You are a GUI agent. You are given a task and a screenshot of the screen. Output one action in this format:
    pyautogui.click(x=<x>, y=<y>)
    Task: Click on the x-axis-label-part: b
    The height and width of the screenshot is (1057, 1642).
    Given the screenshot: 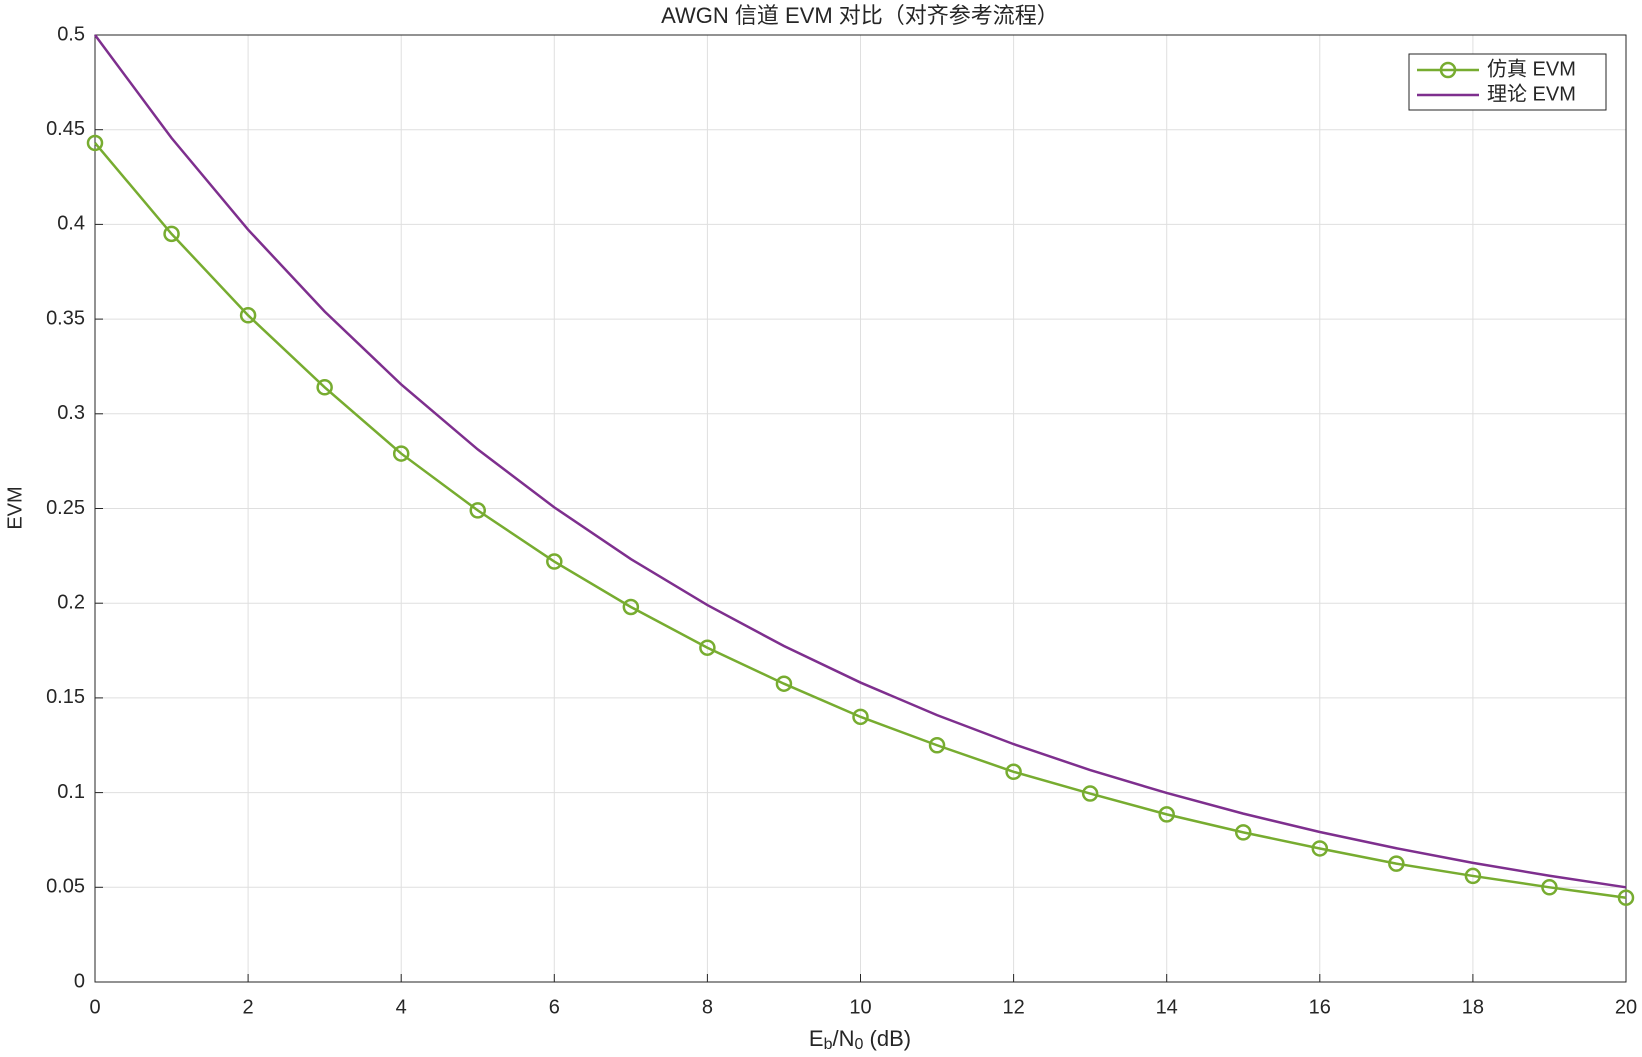 What is the action you would take?
    pyautogui.click(x=828, y=1044)
    